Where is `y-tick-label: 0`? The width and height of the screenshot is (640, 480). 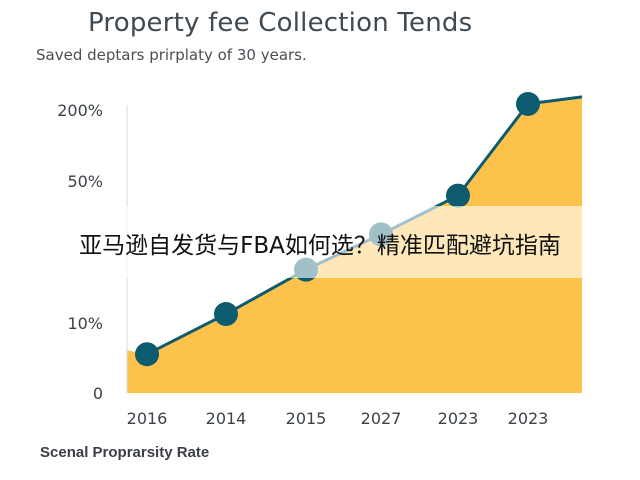 y-tick-label: 0 is located at coordinates (98, 393).